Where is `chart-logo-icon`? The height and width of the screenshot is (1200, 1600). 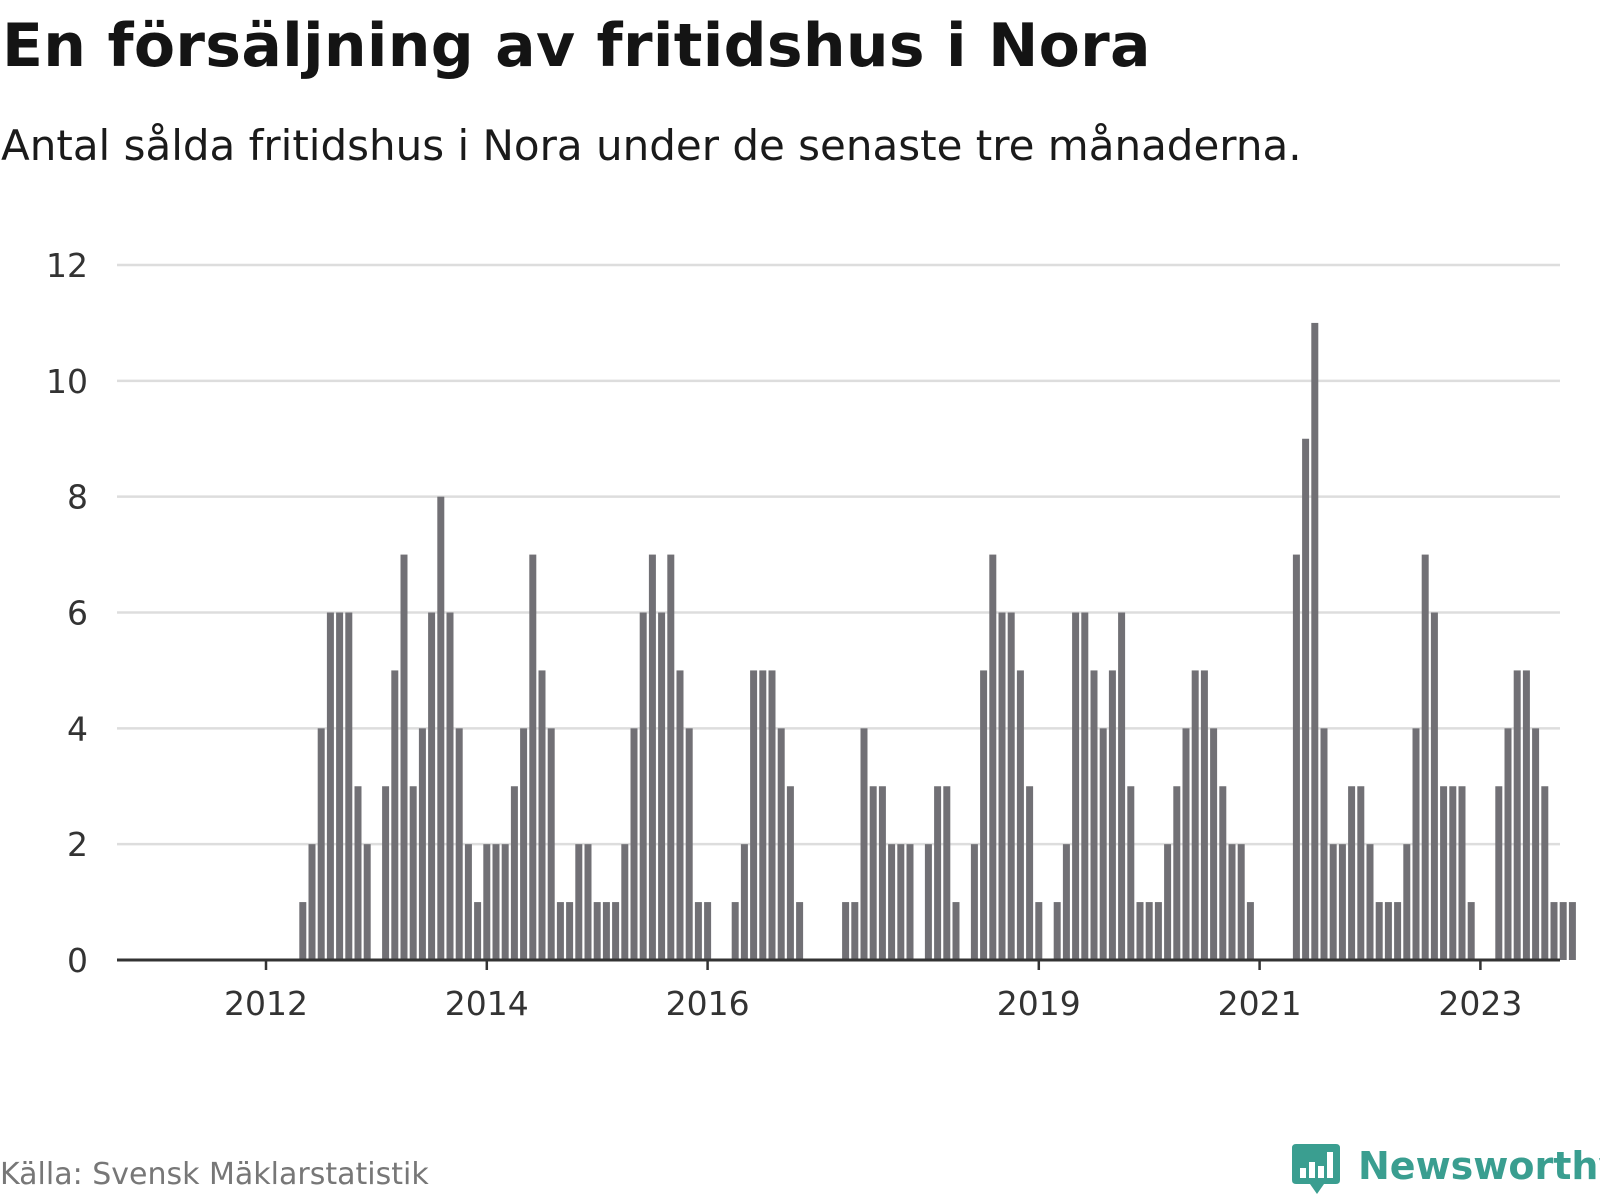
chart-logo-icon is located at coordinates (1316, 1169).